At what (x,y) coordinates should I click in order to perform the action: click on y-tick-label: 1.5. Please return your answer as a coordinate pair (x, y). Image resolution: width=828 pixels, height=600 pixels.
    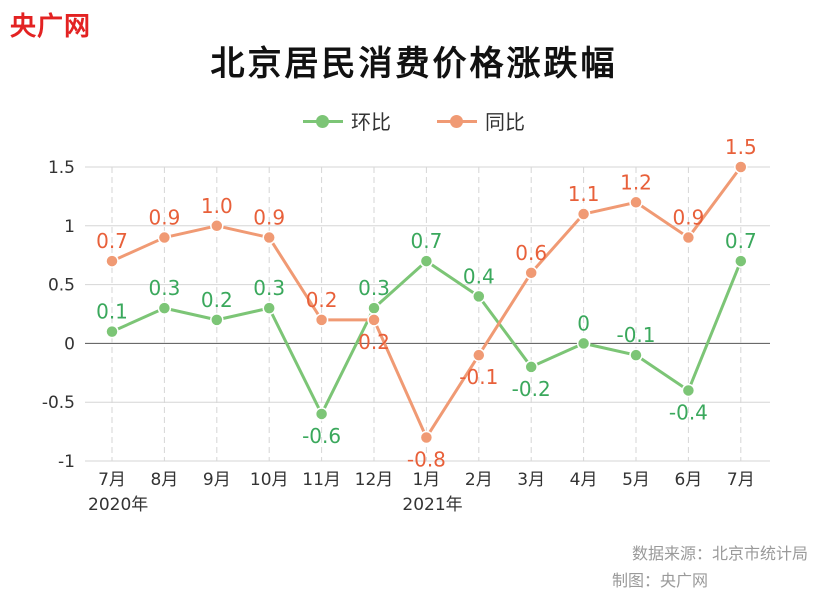
    Looking at the image, I should click on (61, 168).